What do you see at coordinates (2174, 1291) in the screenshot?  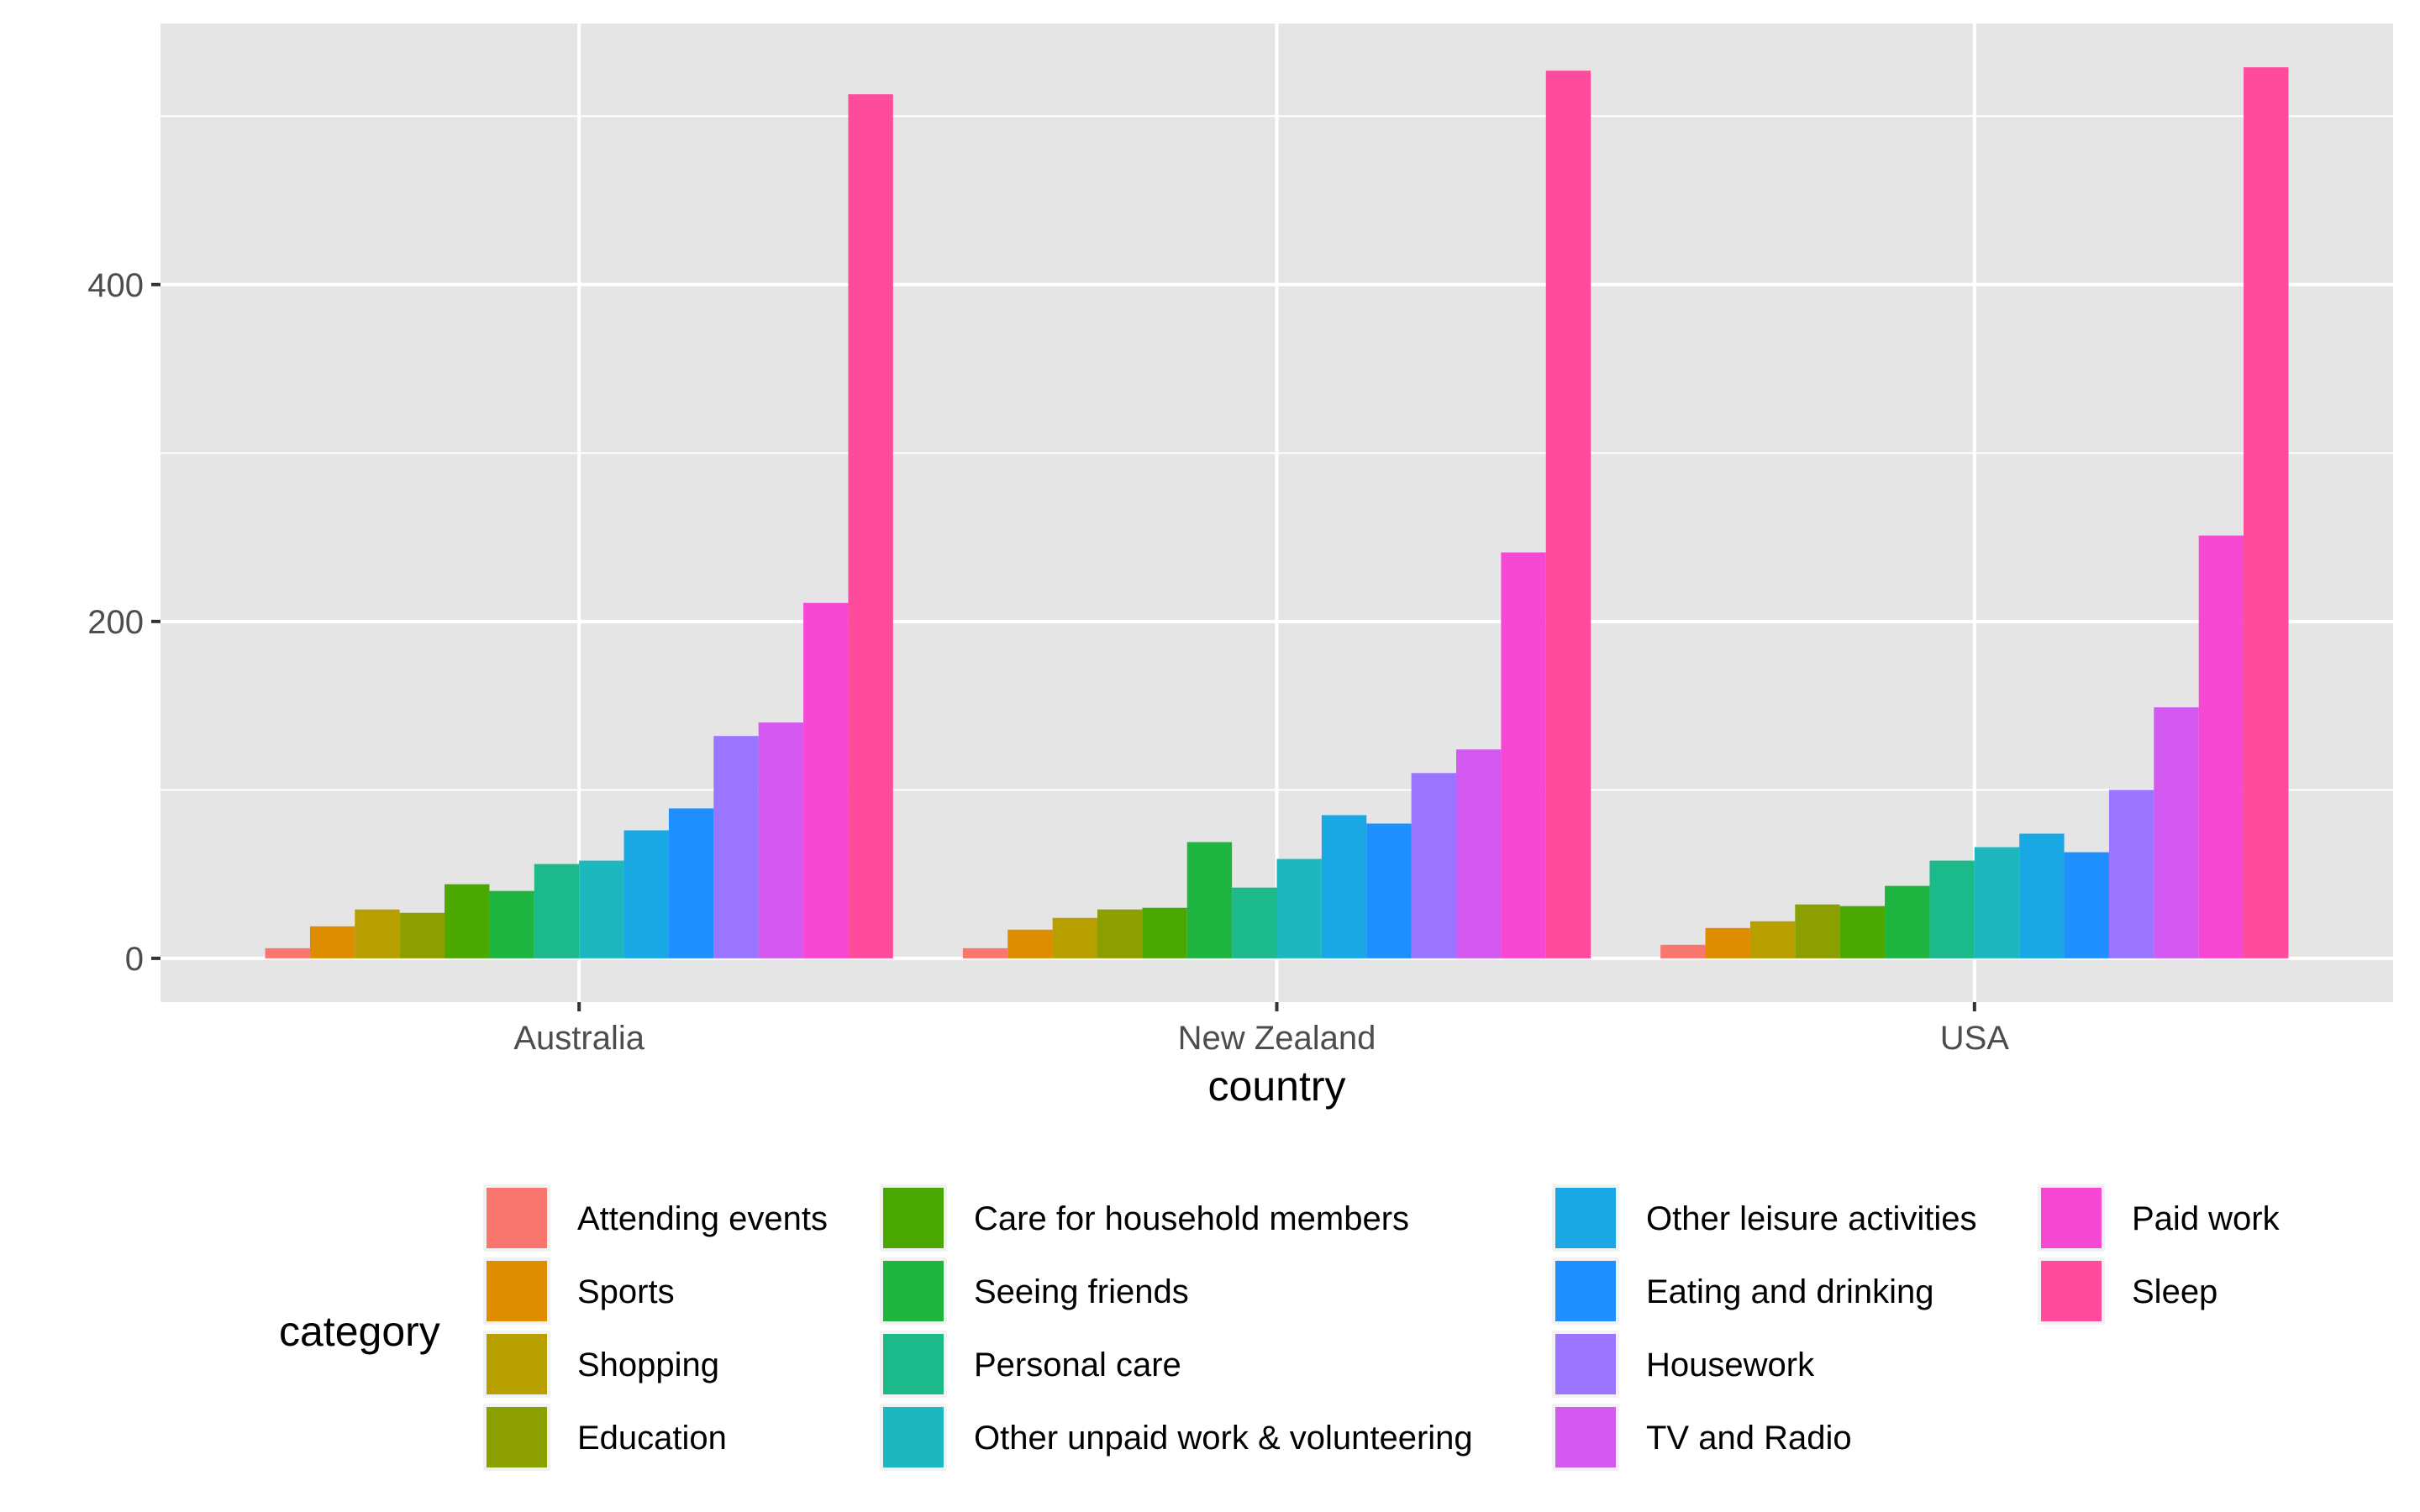 I see `legend-label: Sleep` at bounding box center [2174, 1291].